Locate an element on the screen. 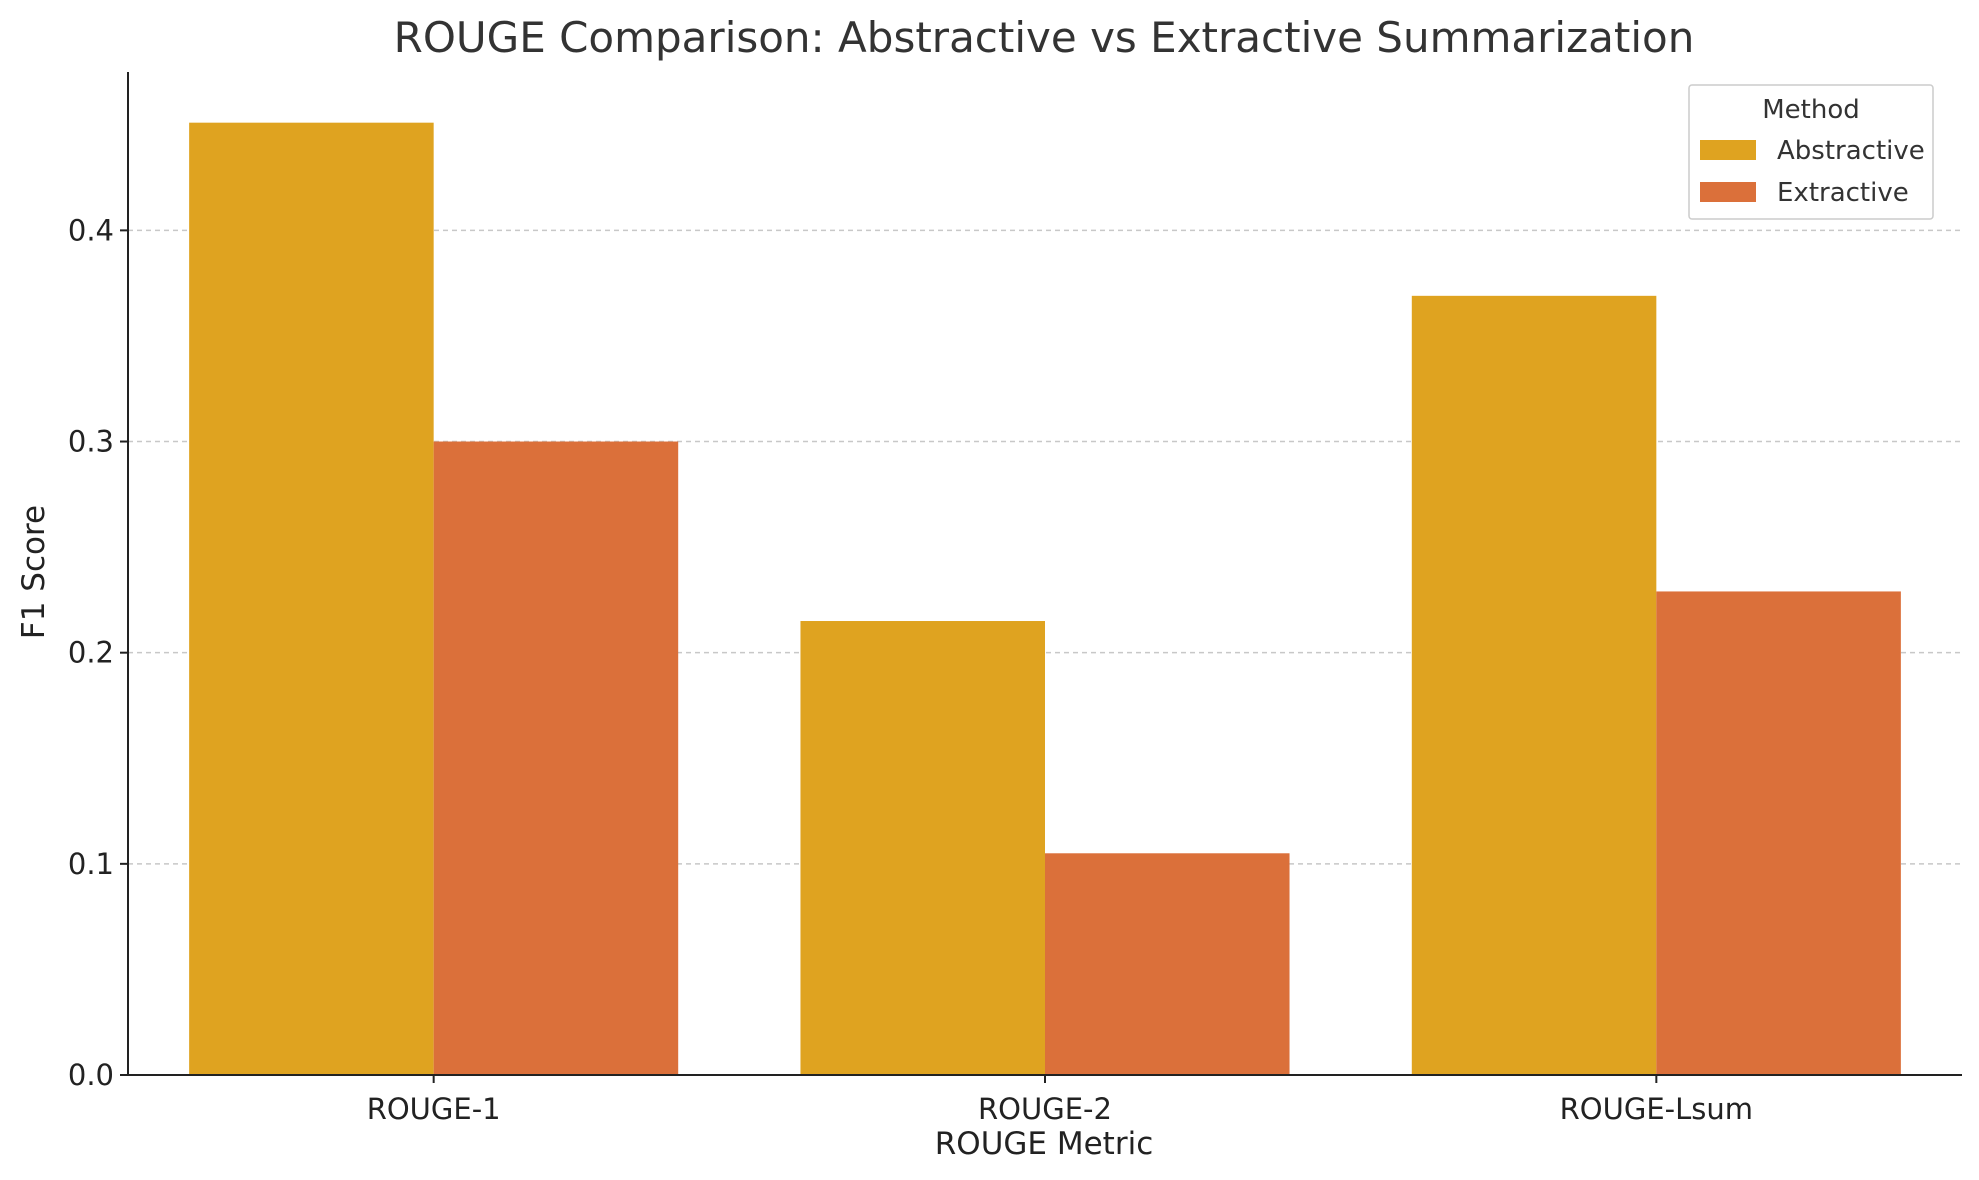 The width and height of the screenshot is (1979, 1180). legend-label-extractive: Extractive is located at coordinates (1843, 193).